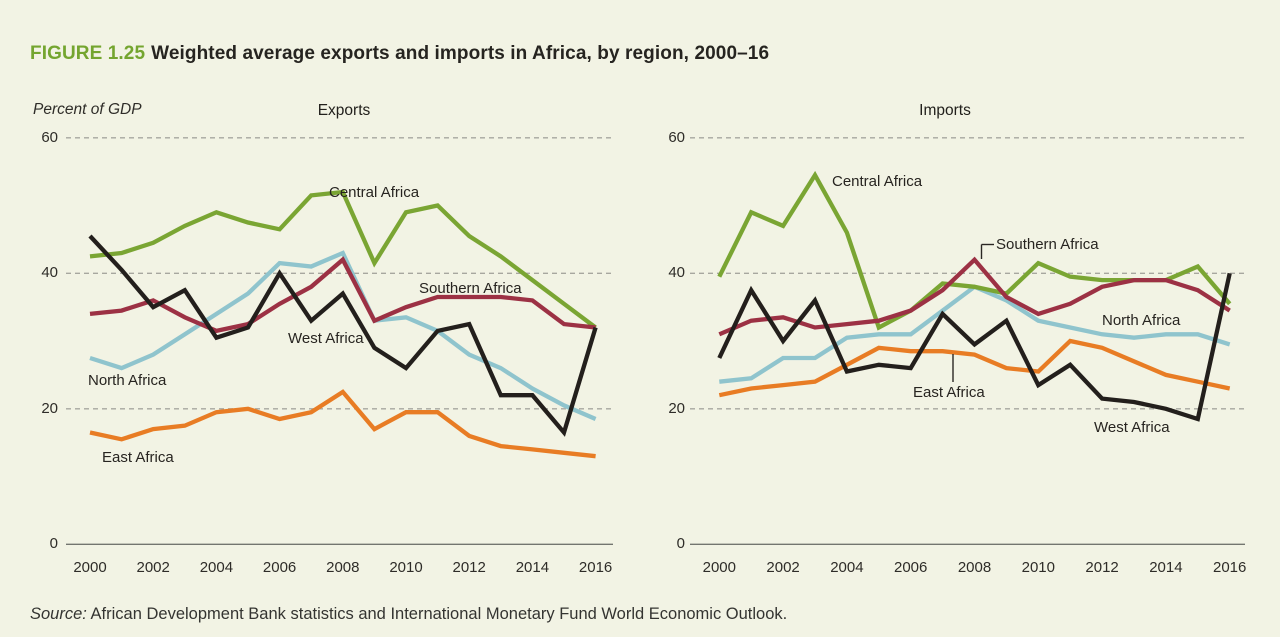  What do you see at coordinates (87, 109) in the screenshot?
I see `y-axis-unit-label: Percent of GDP` at bounding box center [87, 109].